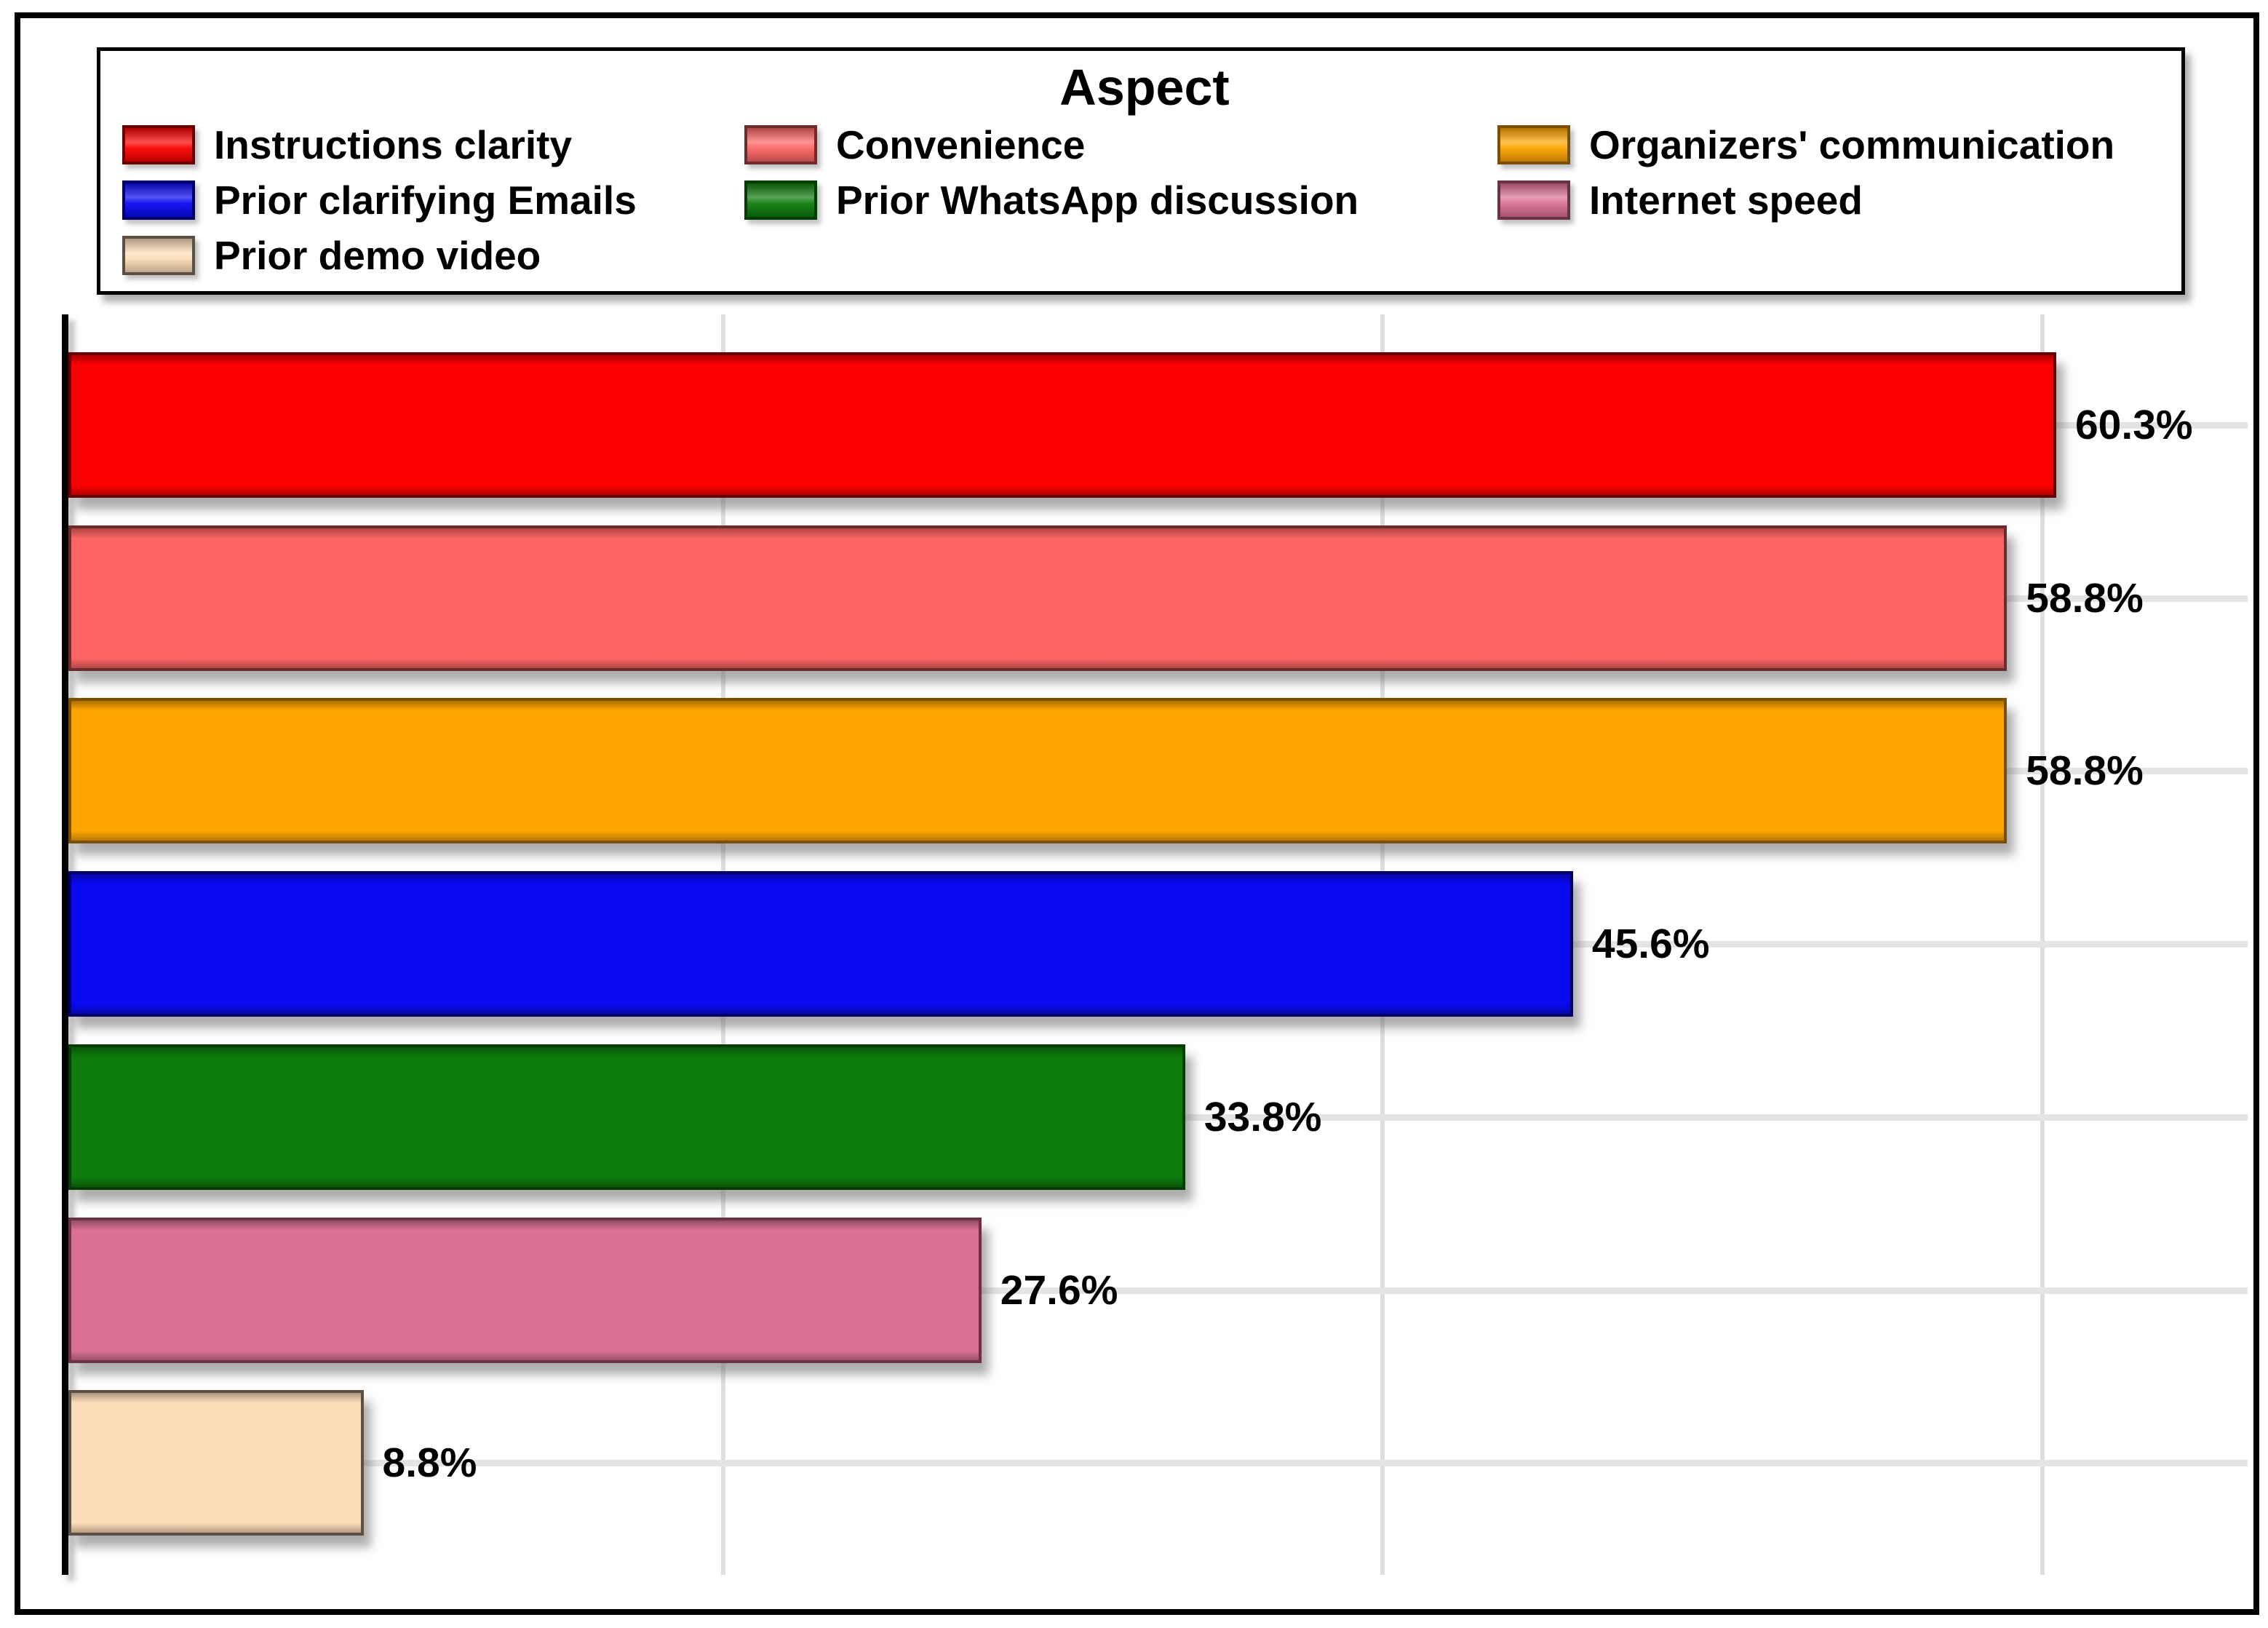 The width and height of the screenshot is (2268, 1628). I want to click on bar-value-label: 60.3%, so click(2133, 425).